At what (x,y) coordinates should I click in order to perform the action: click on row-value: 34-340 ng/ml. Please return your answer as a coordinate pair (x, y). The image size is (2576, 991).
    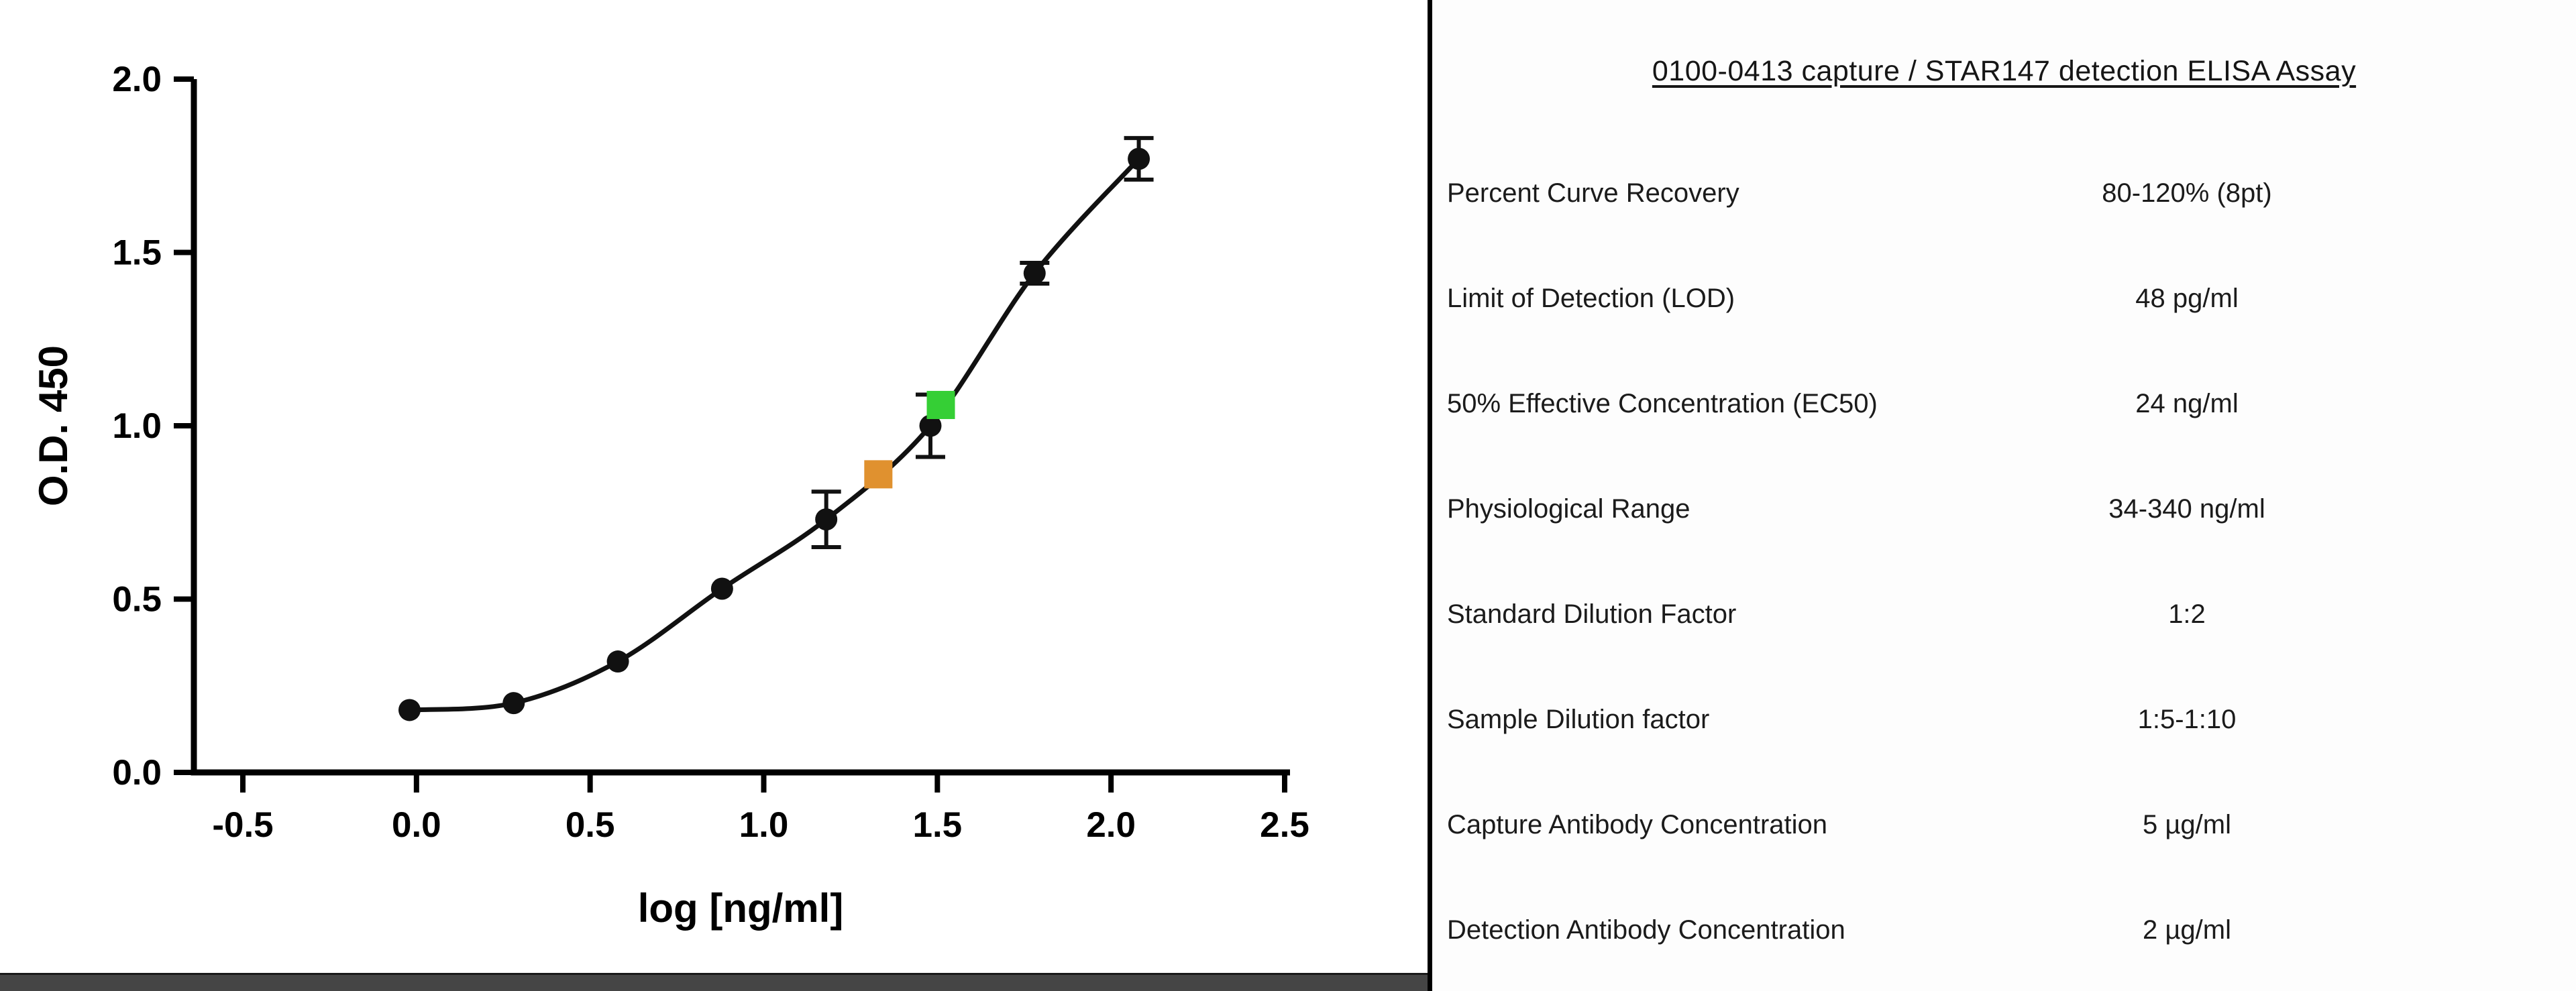
    Looking at the image, I should click on (2186, 509).